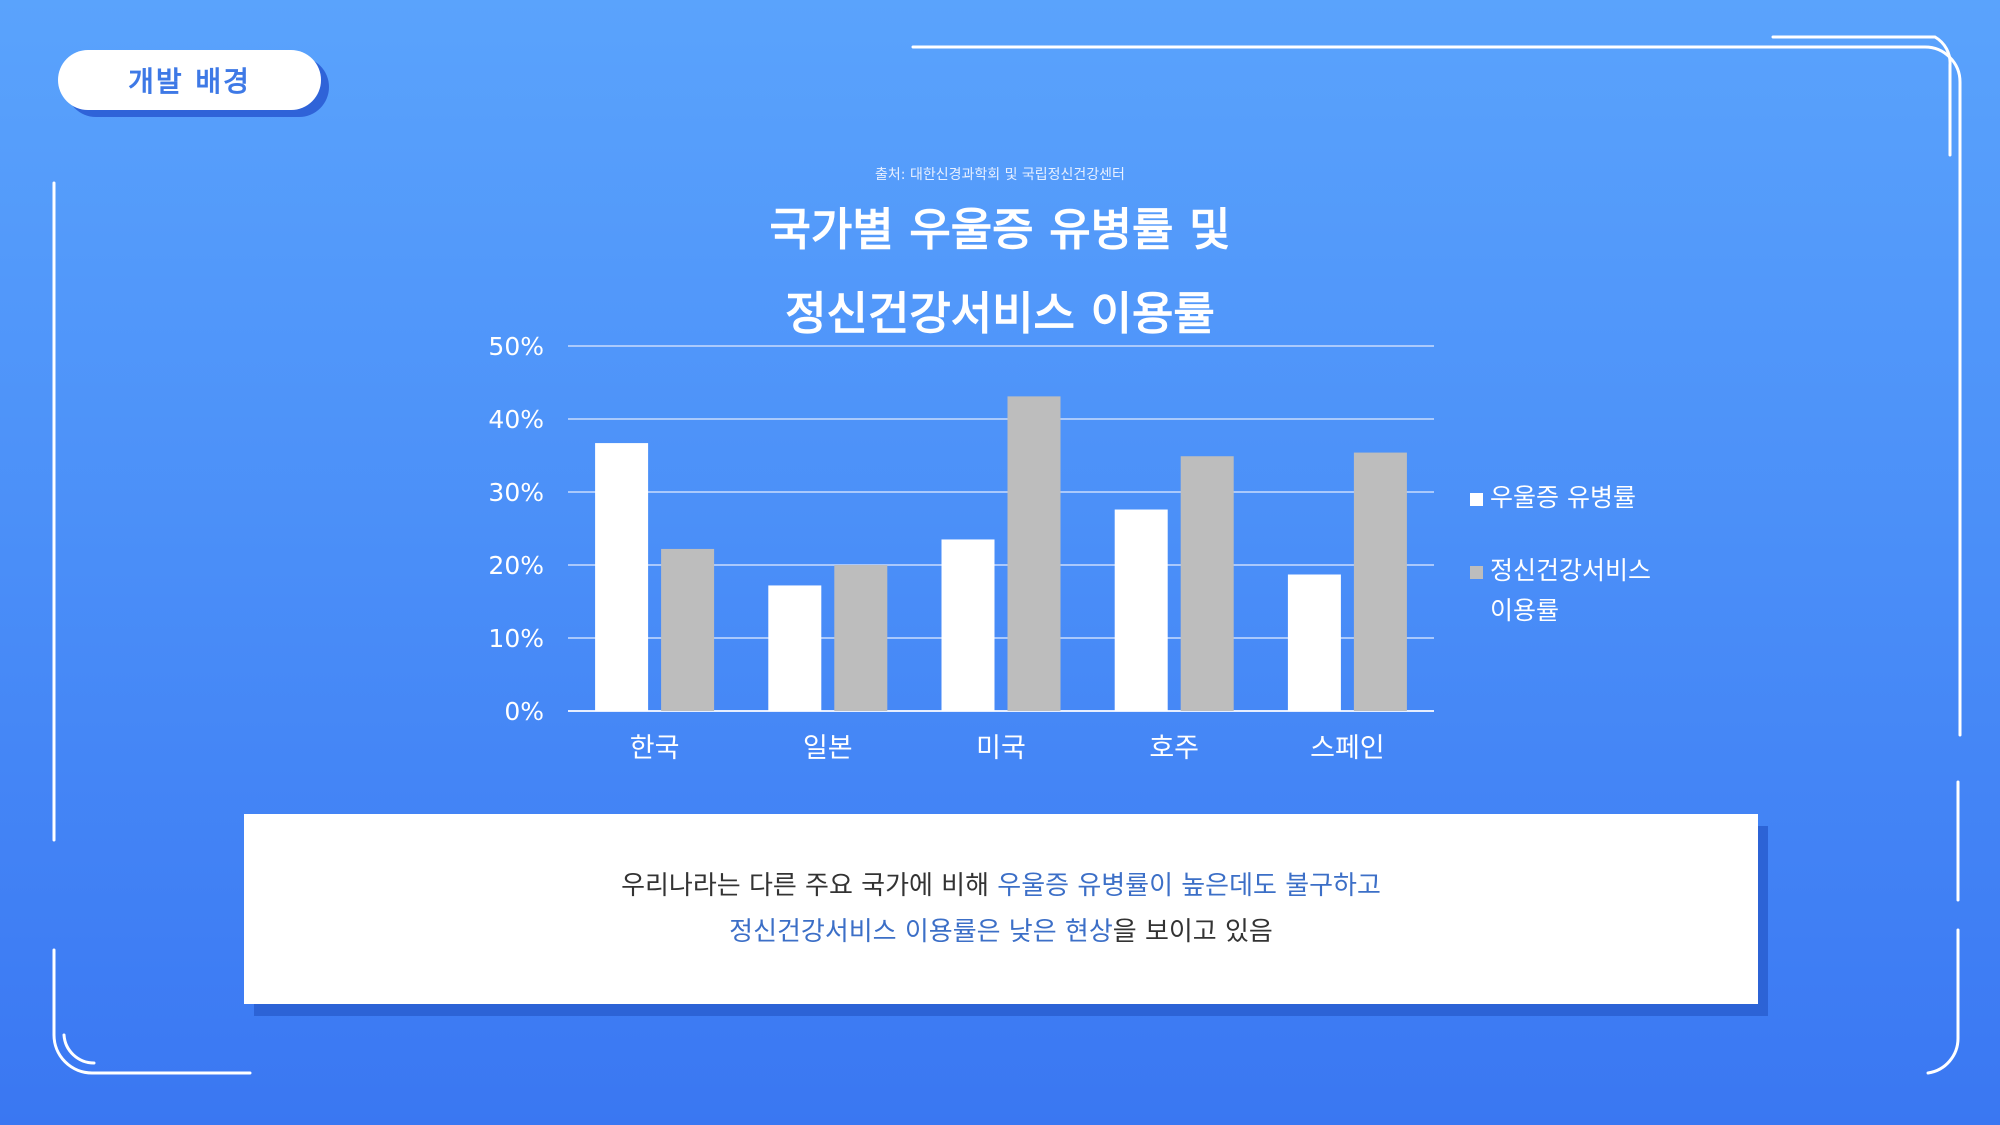 Image resolution: width=2000 pixels, height=1125 pixels. I want to click on x-tick-label: 한국, so click(655, 748).